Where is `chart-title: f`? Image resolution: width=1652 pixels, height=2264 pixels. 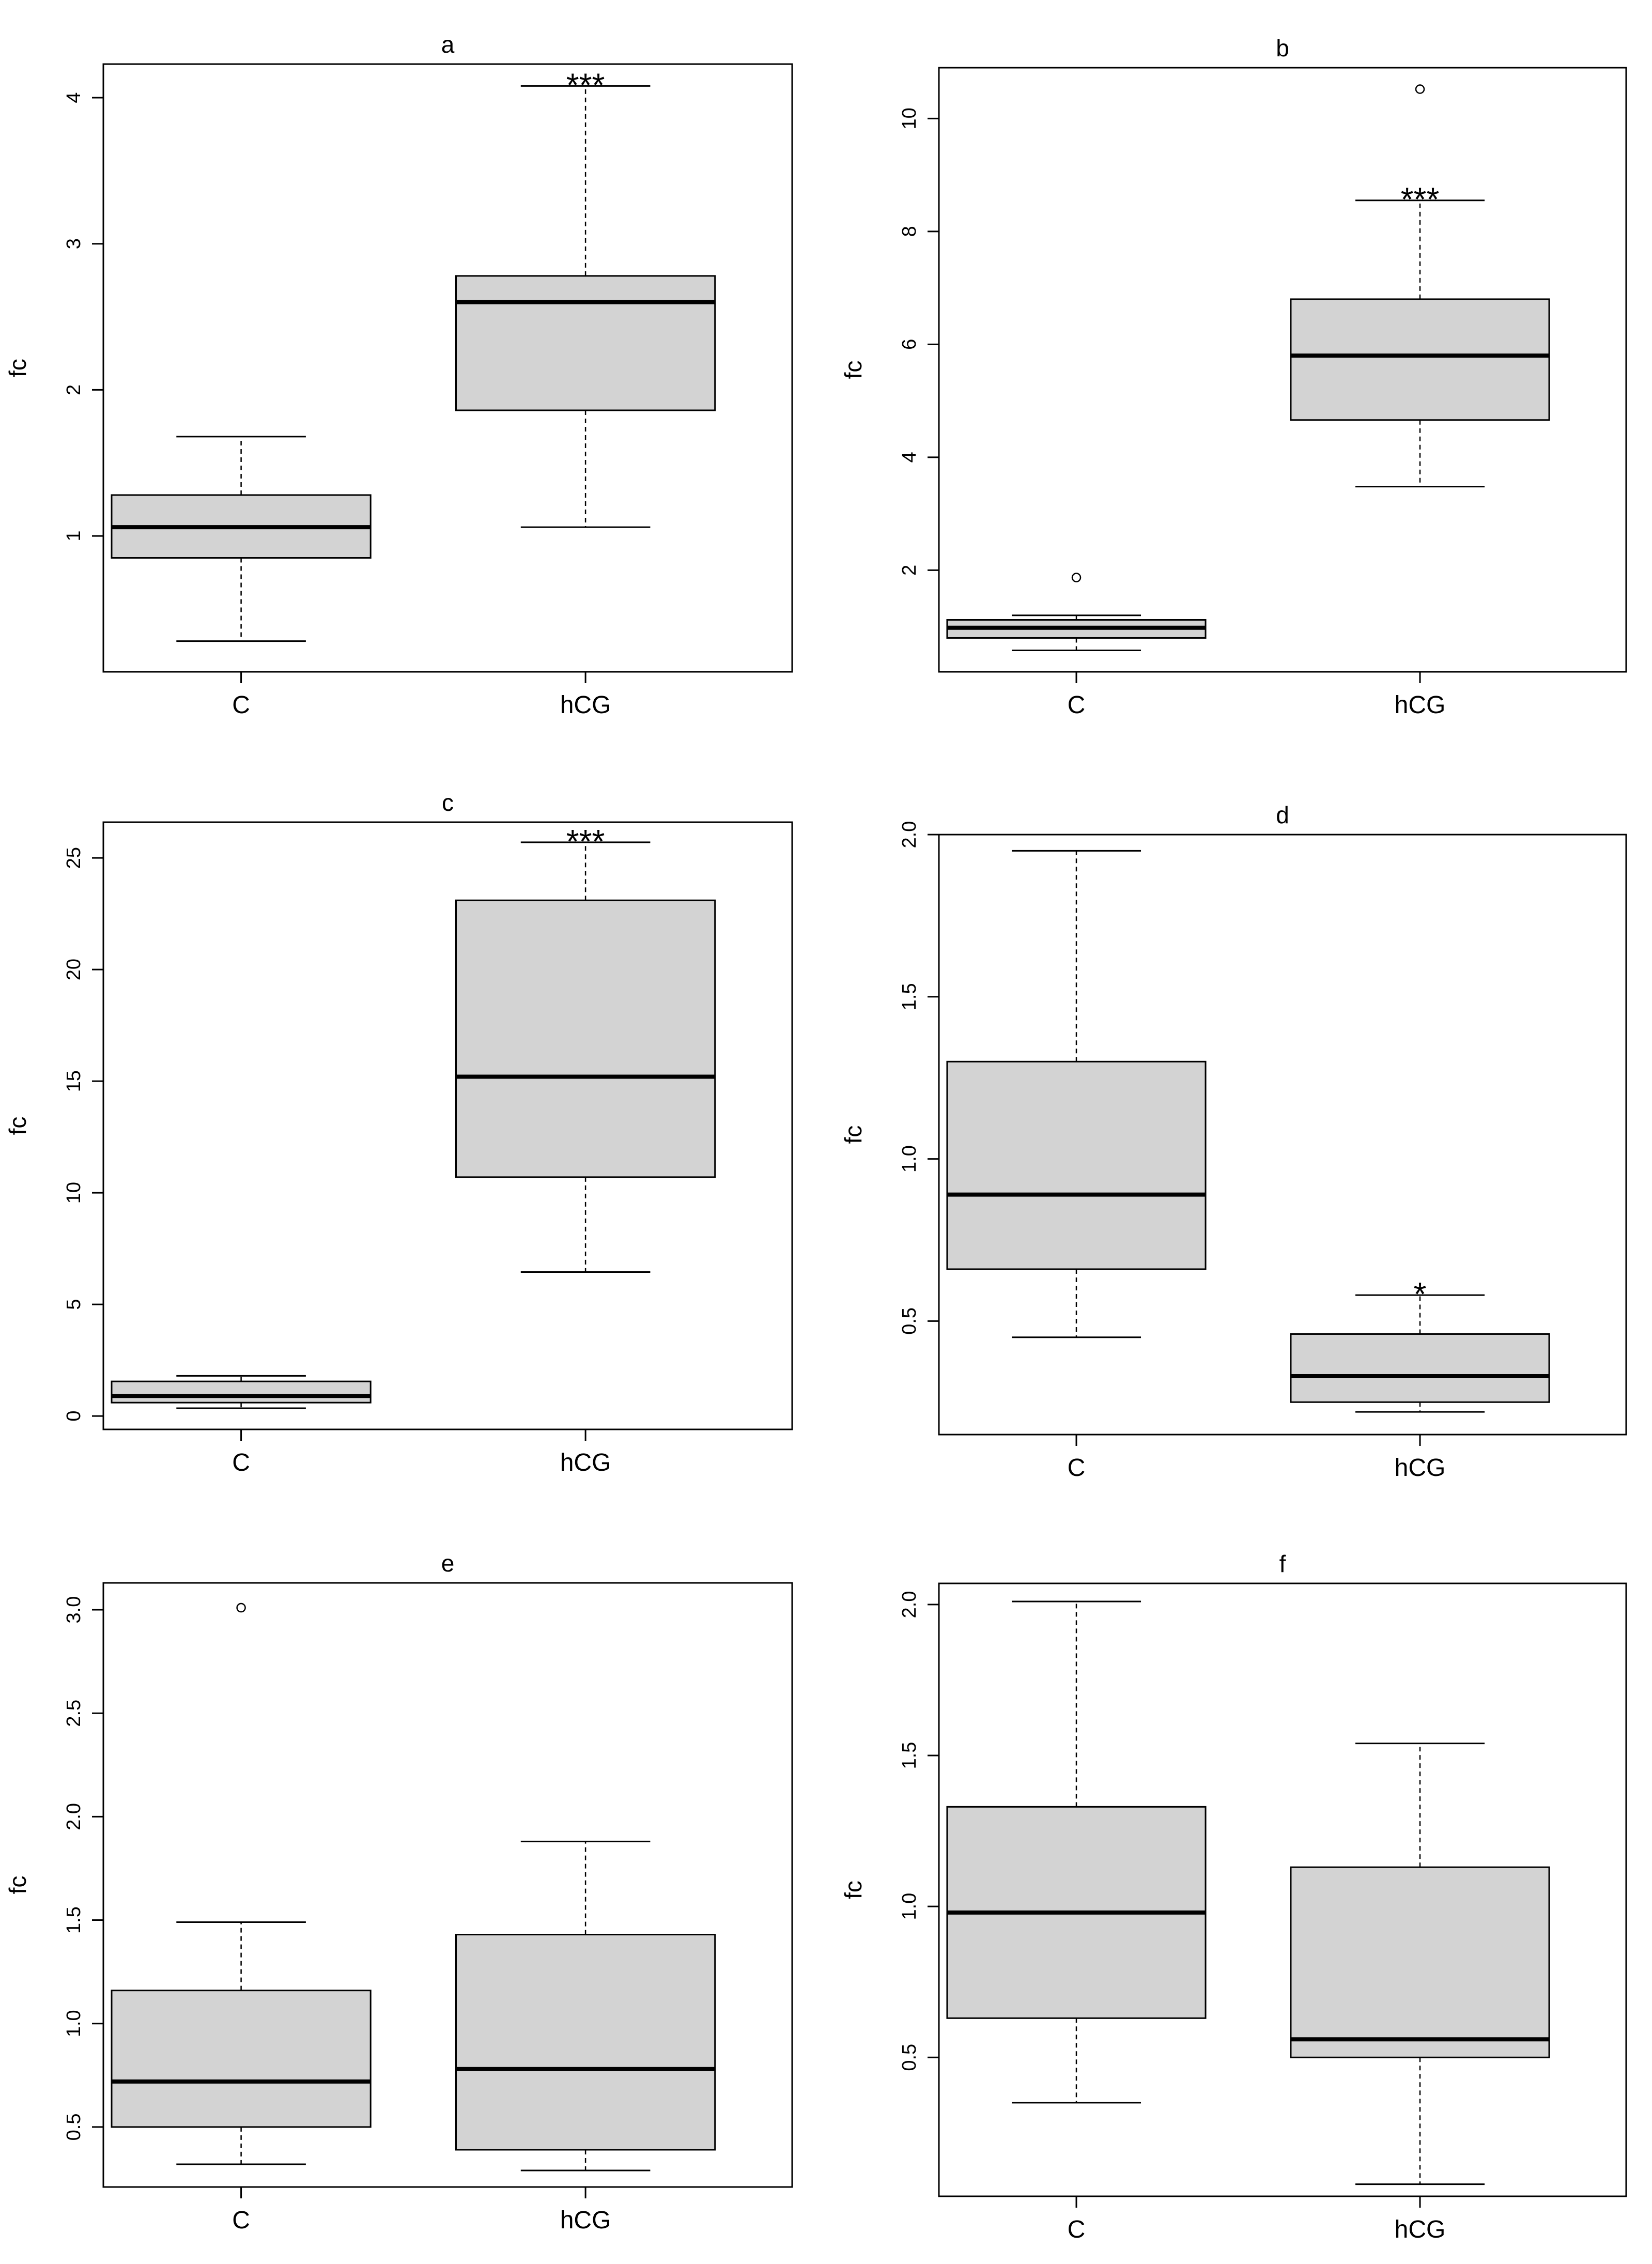 chart-title: f is located at coordinates (1282, 1563).